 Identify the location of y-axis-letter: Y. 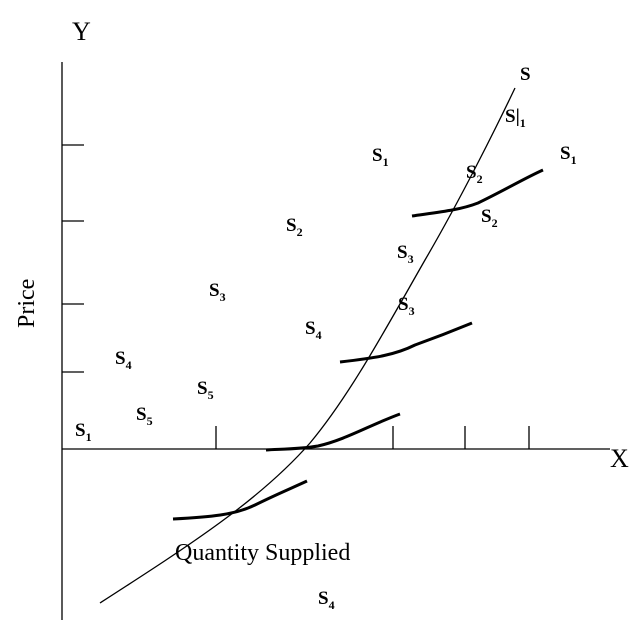
(81, 31).